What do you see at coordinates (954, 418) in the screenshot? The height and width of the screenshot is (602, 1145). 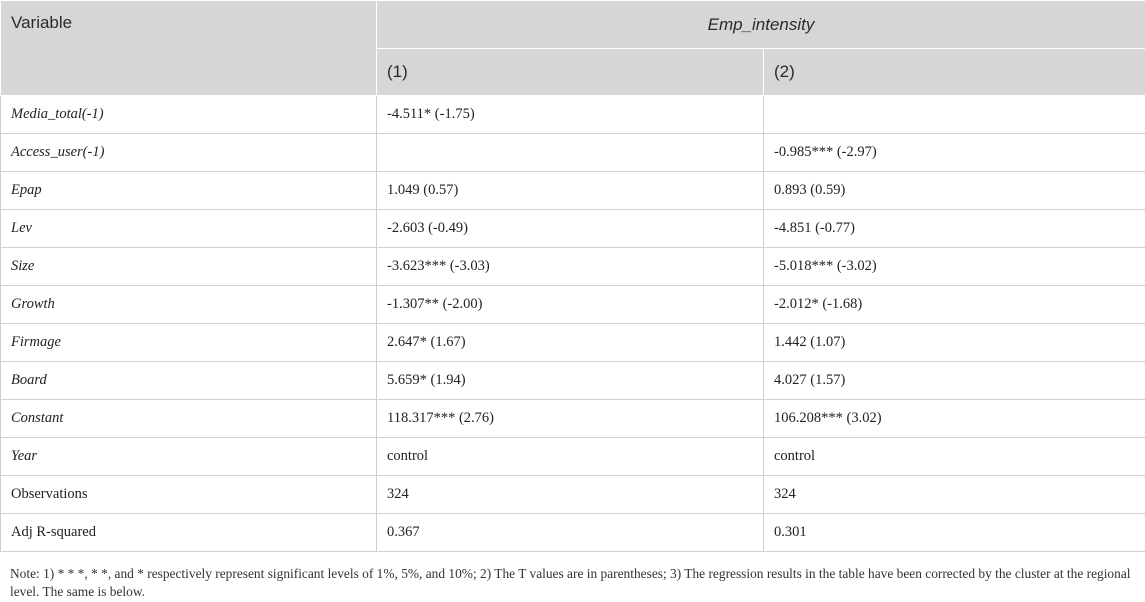 I see `model-2-cell: 106.208*** (3.02)` at bounding box center [954, 418].